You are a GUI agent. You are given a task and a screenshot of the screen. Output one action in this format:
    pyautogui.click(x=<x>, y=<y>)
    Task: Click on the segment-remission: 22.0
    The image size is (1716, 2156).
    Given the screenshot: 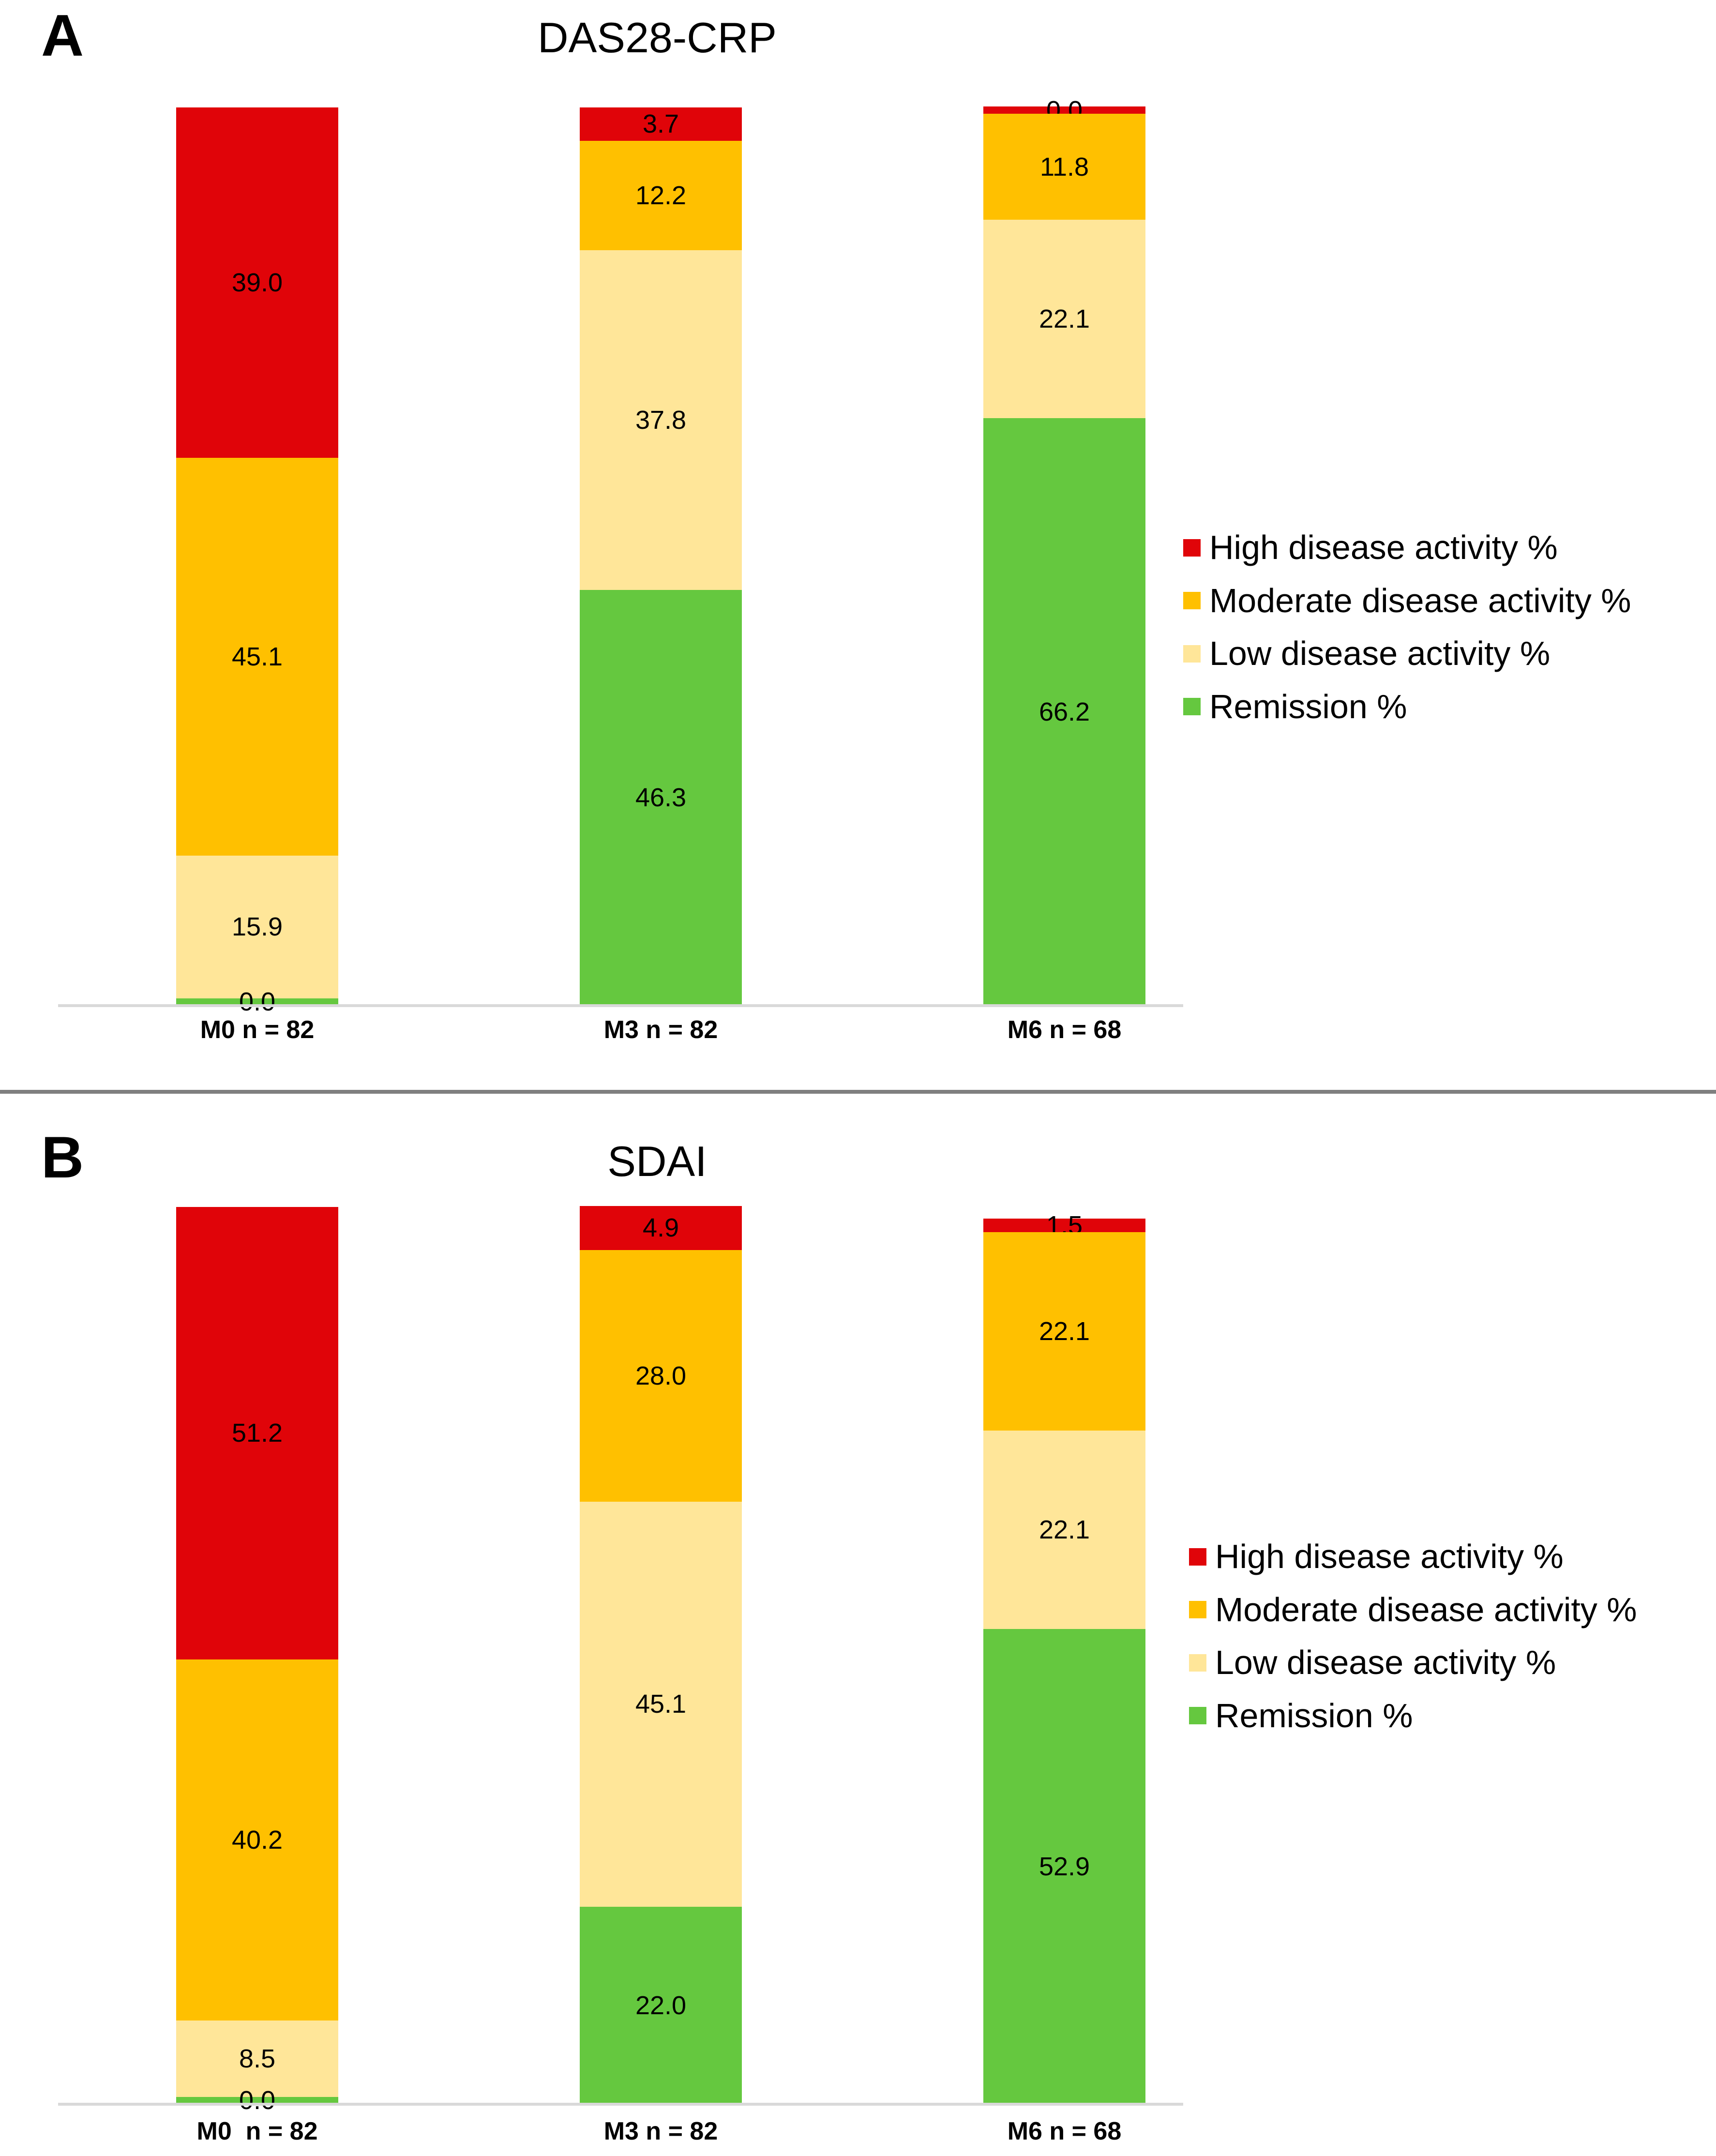 What is the action you would take?
    pyautogui.click(x=661, y=2005)
    